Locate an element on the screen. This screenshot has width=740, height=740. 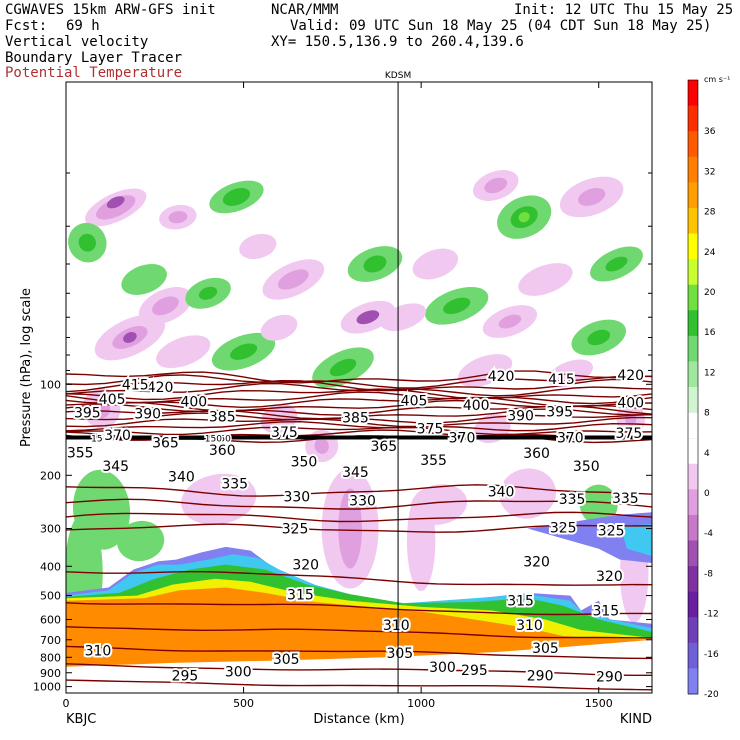
colorbar-label: 28 is located at coordinates (710, 213).